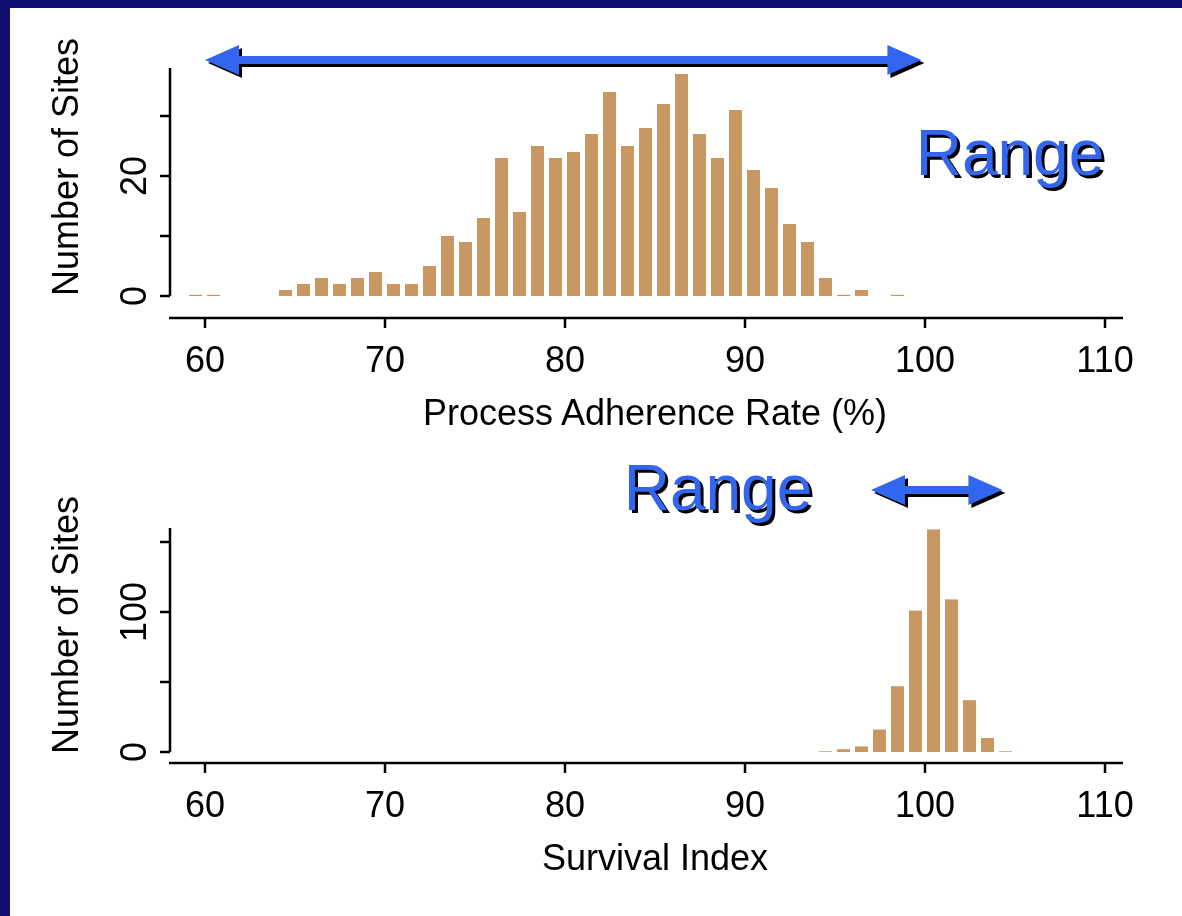  I want to click on x-axis-title: Survival Index, so click(655, 857).